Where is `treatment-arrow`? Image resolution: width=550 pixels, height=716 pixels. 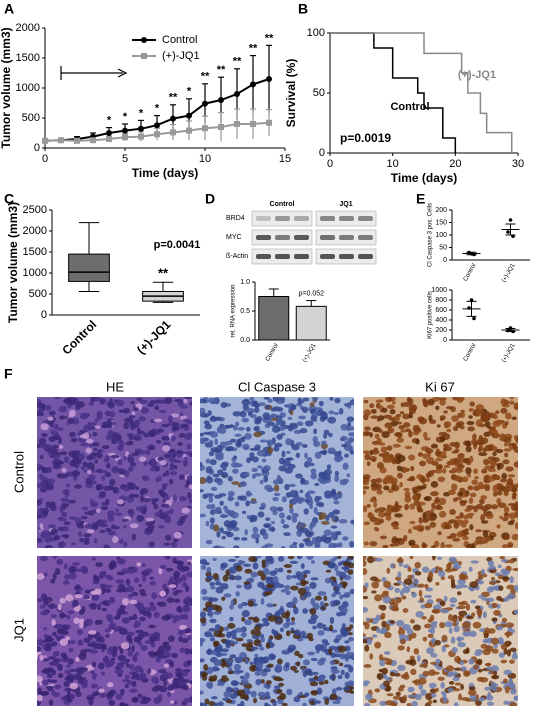
treatment-arrow is located at coordinates (122, 73).